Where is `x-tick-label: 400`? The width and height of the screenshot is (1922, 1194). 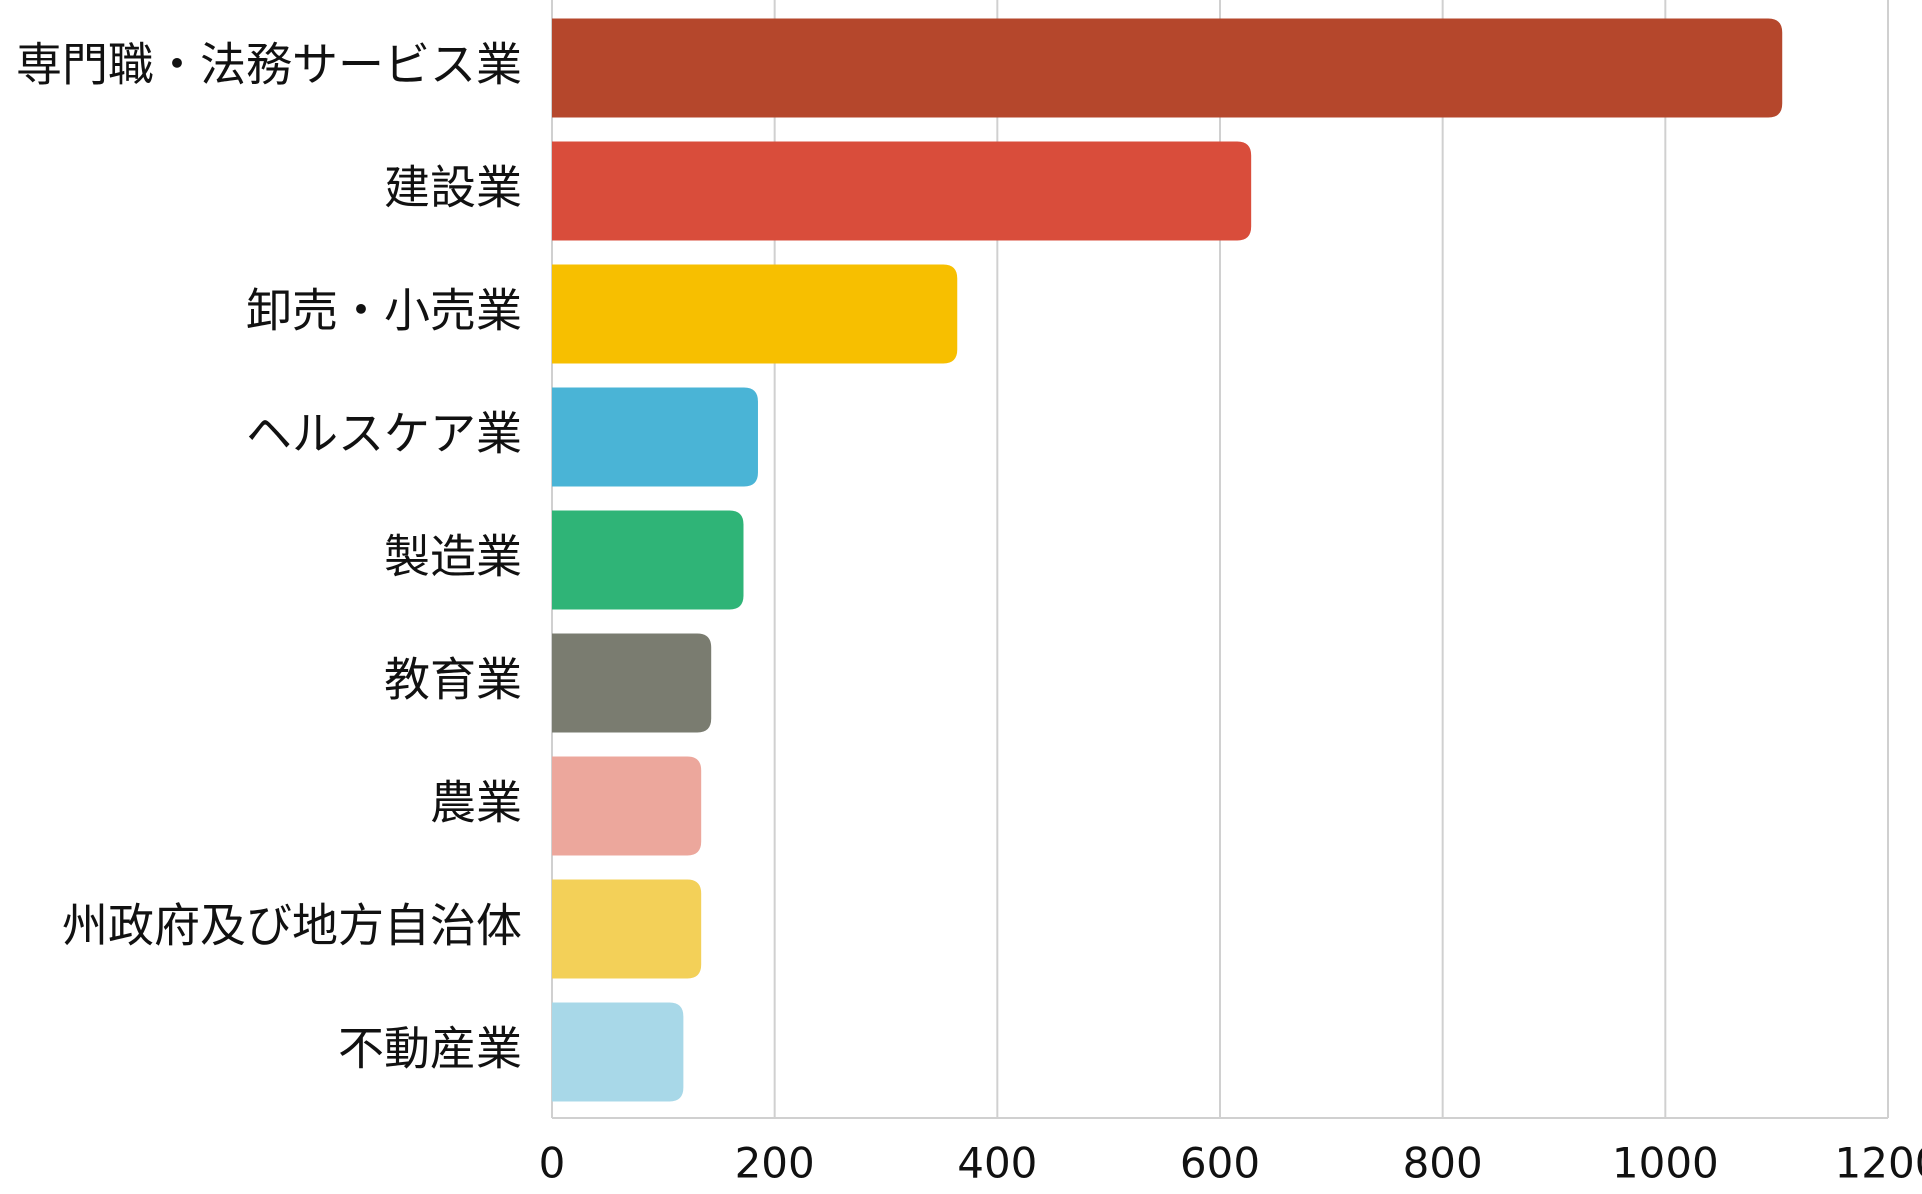
x-tick-label: 400 is located at coordinates (997, 1163).